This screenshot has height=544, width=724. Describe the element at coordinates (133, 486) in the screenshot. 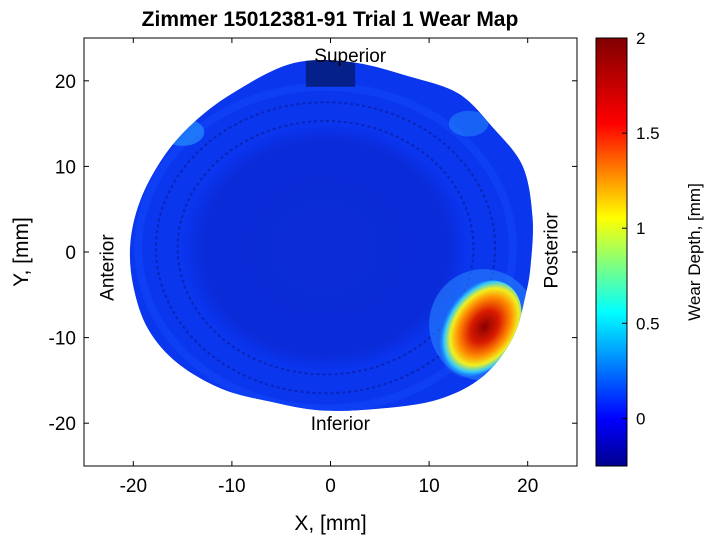

I see `x-tick-label: -20` at that location.